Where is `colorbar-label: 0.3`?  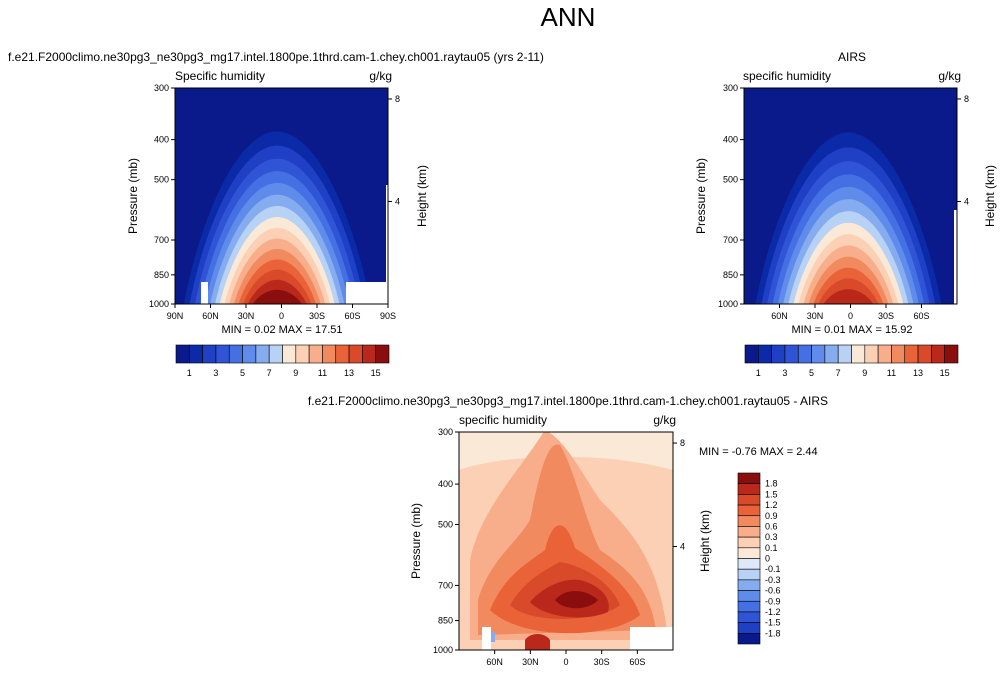 colorbar-label: 0.3 is located at coordinates (771, 537).